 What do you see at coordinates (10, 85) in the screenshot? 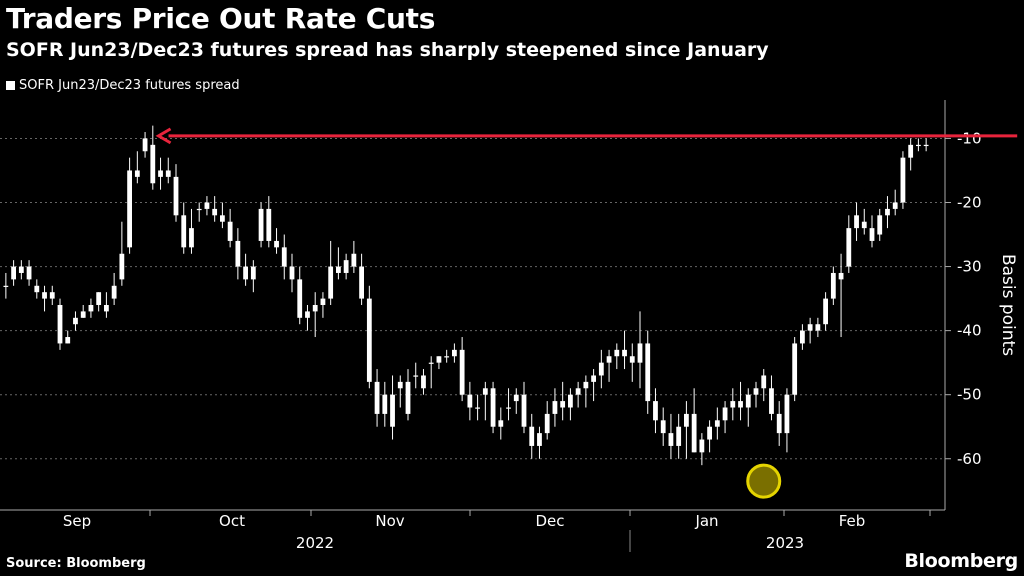
I see `legend-swatch` at bounding box center [10, 85].